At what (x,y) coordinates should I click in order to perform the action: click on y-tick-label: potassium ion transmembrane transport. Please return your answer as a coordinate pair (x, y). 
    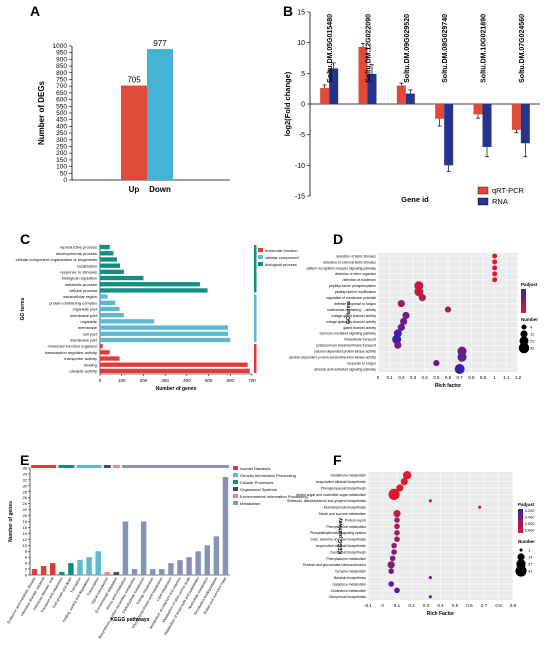
    Looking at the image, I should click on (346, 346).